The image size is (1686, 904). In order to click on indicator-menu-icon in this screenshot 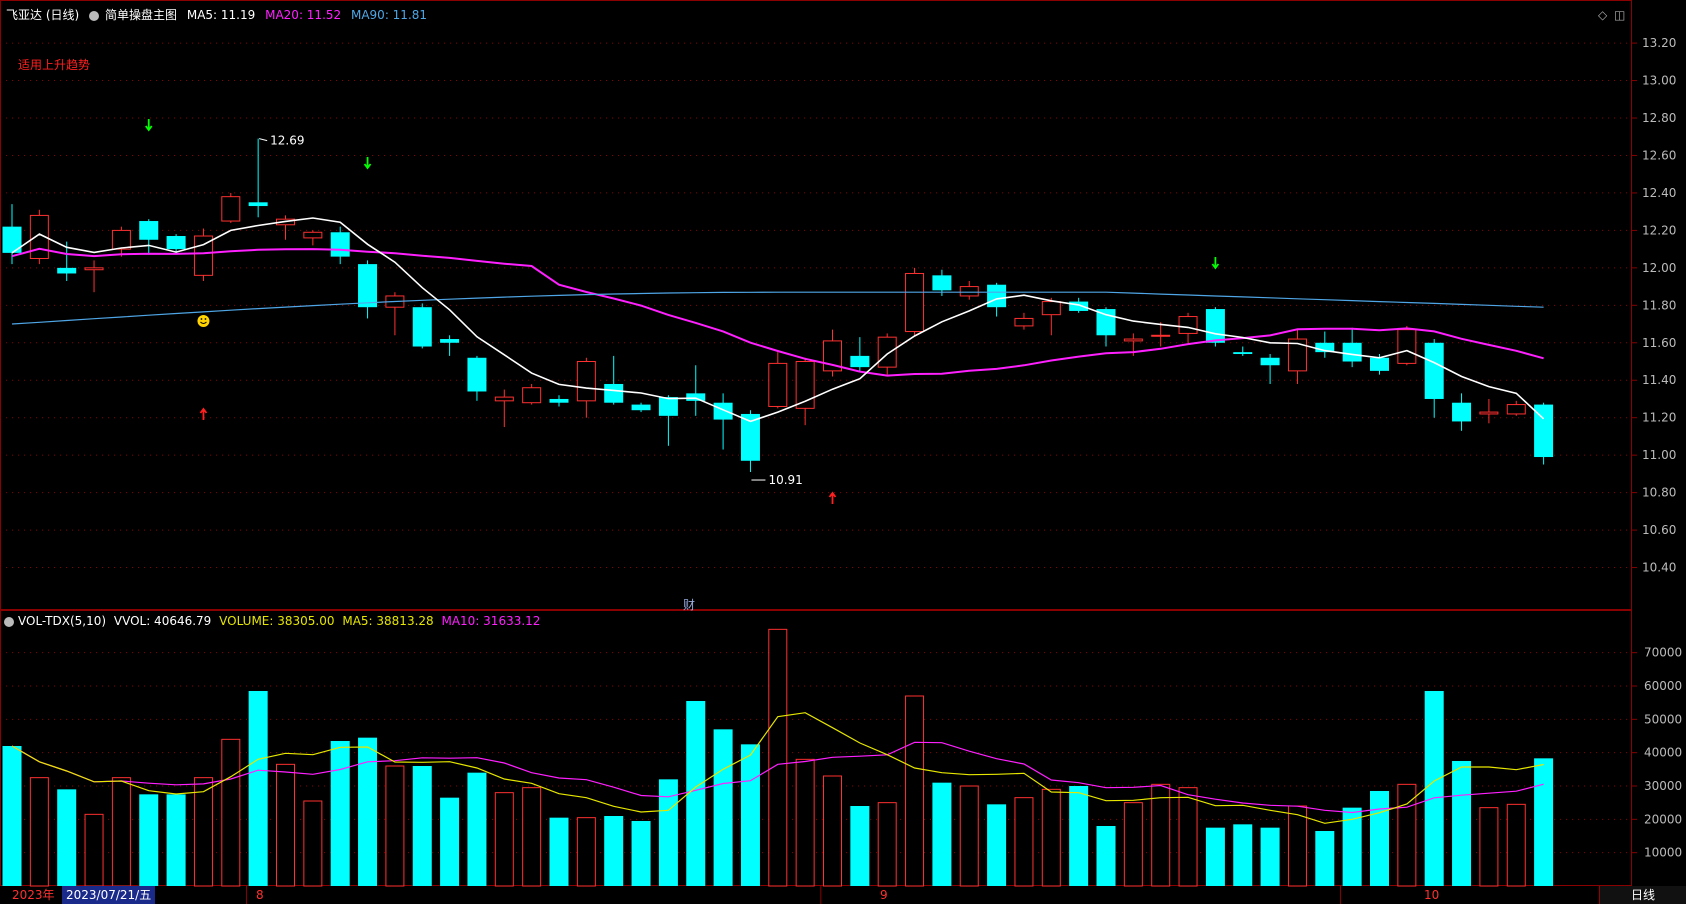, I will do `click(94, 15)`.